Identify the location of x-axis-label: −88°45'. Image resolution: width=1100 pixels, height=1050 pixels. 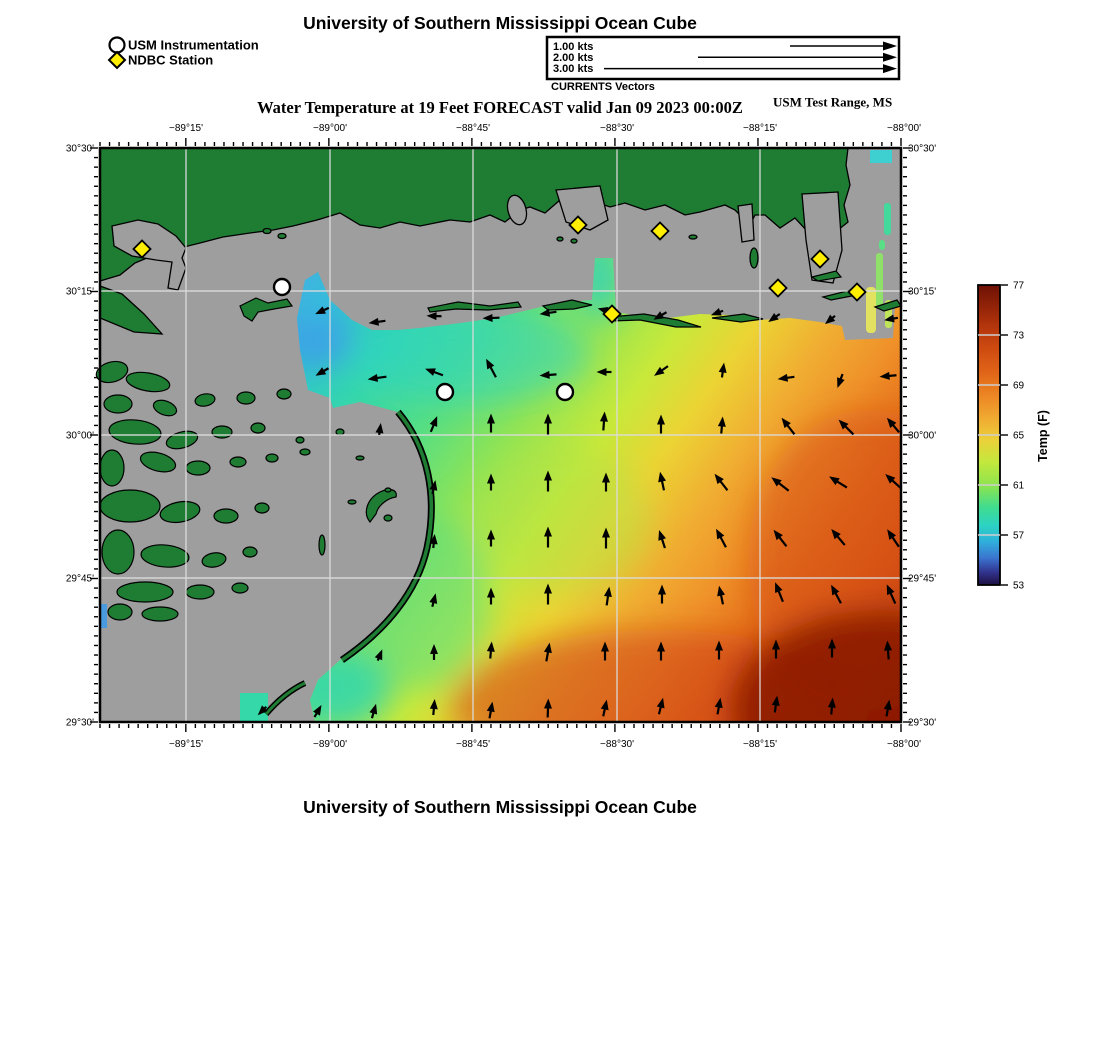
(473, 744).